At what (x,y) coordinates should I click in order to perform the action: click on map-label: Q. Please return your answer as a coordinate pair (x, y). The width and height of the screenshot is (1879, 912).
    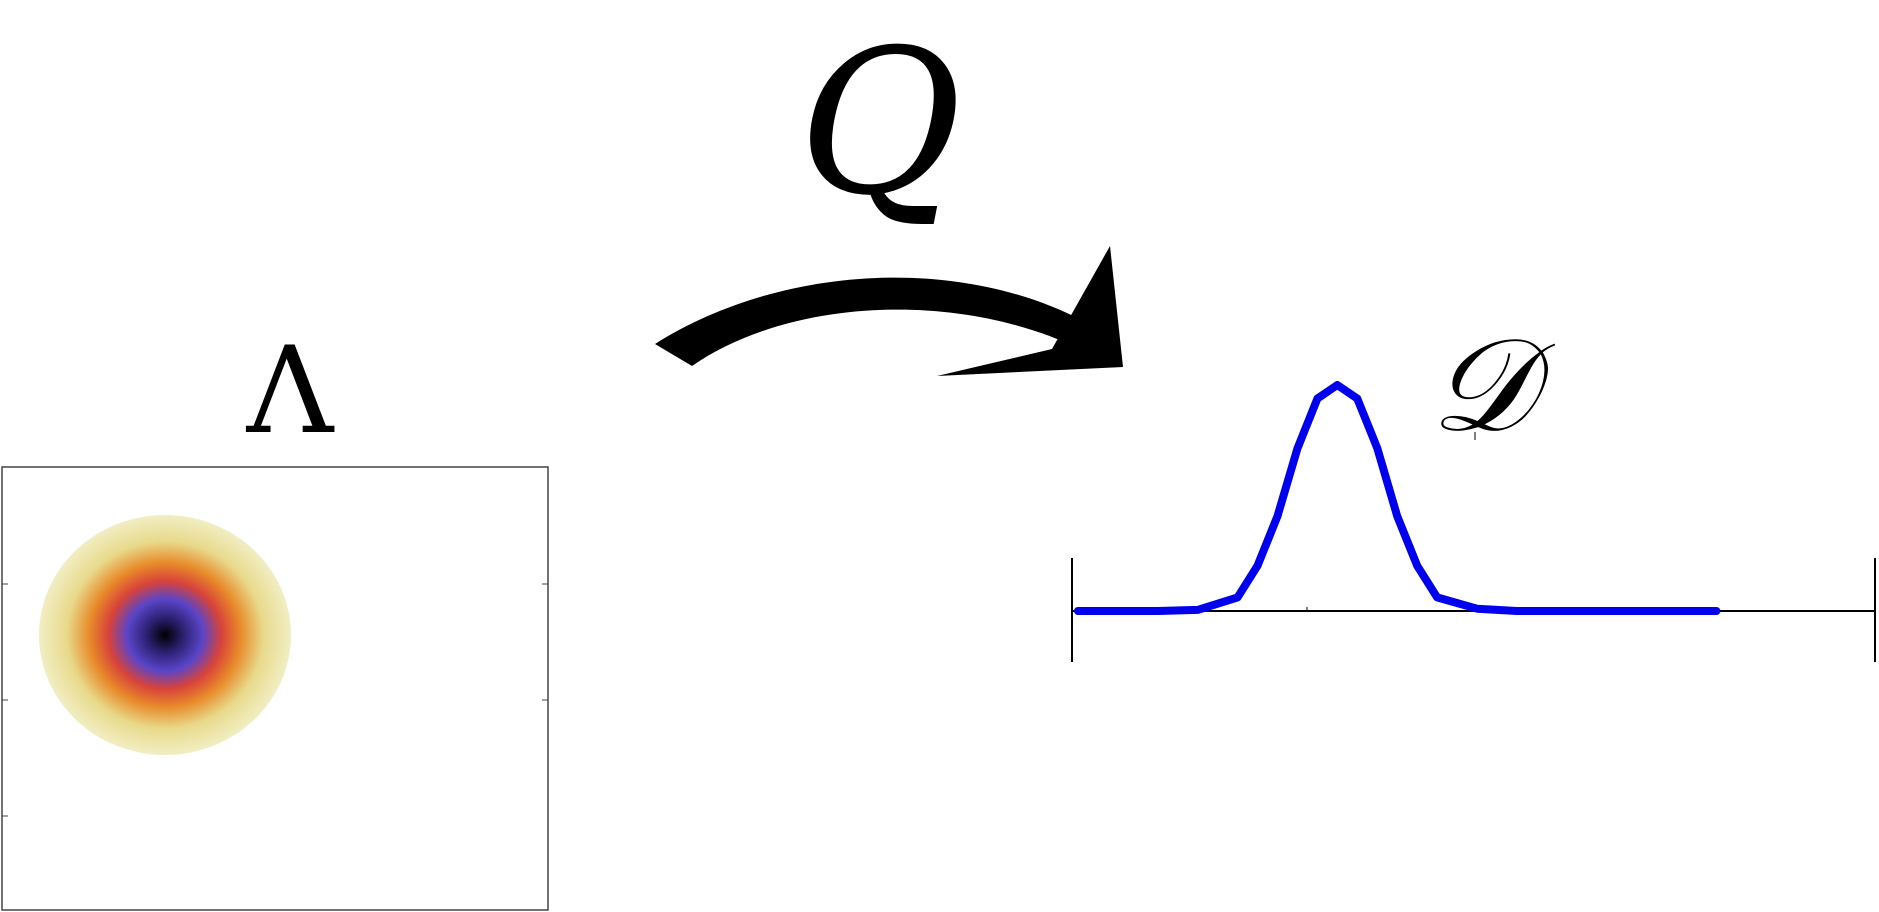
    Looking at the image, I should click on (880, 123).